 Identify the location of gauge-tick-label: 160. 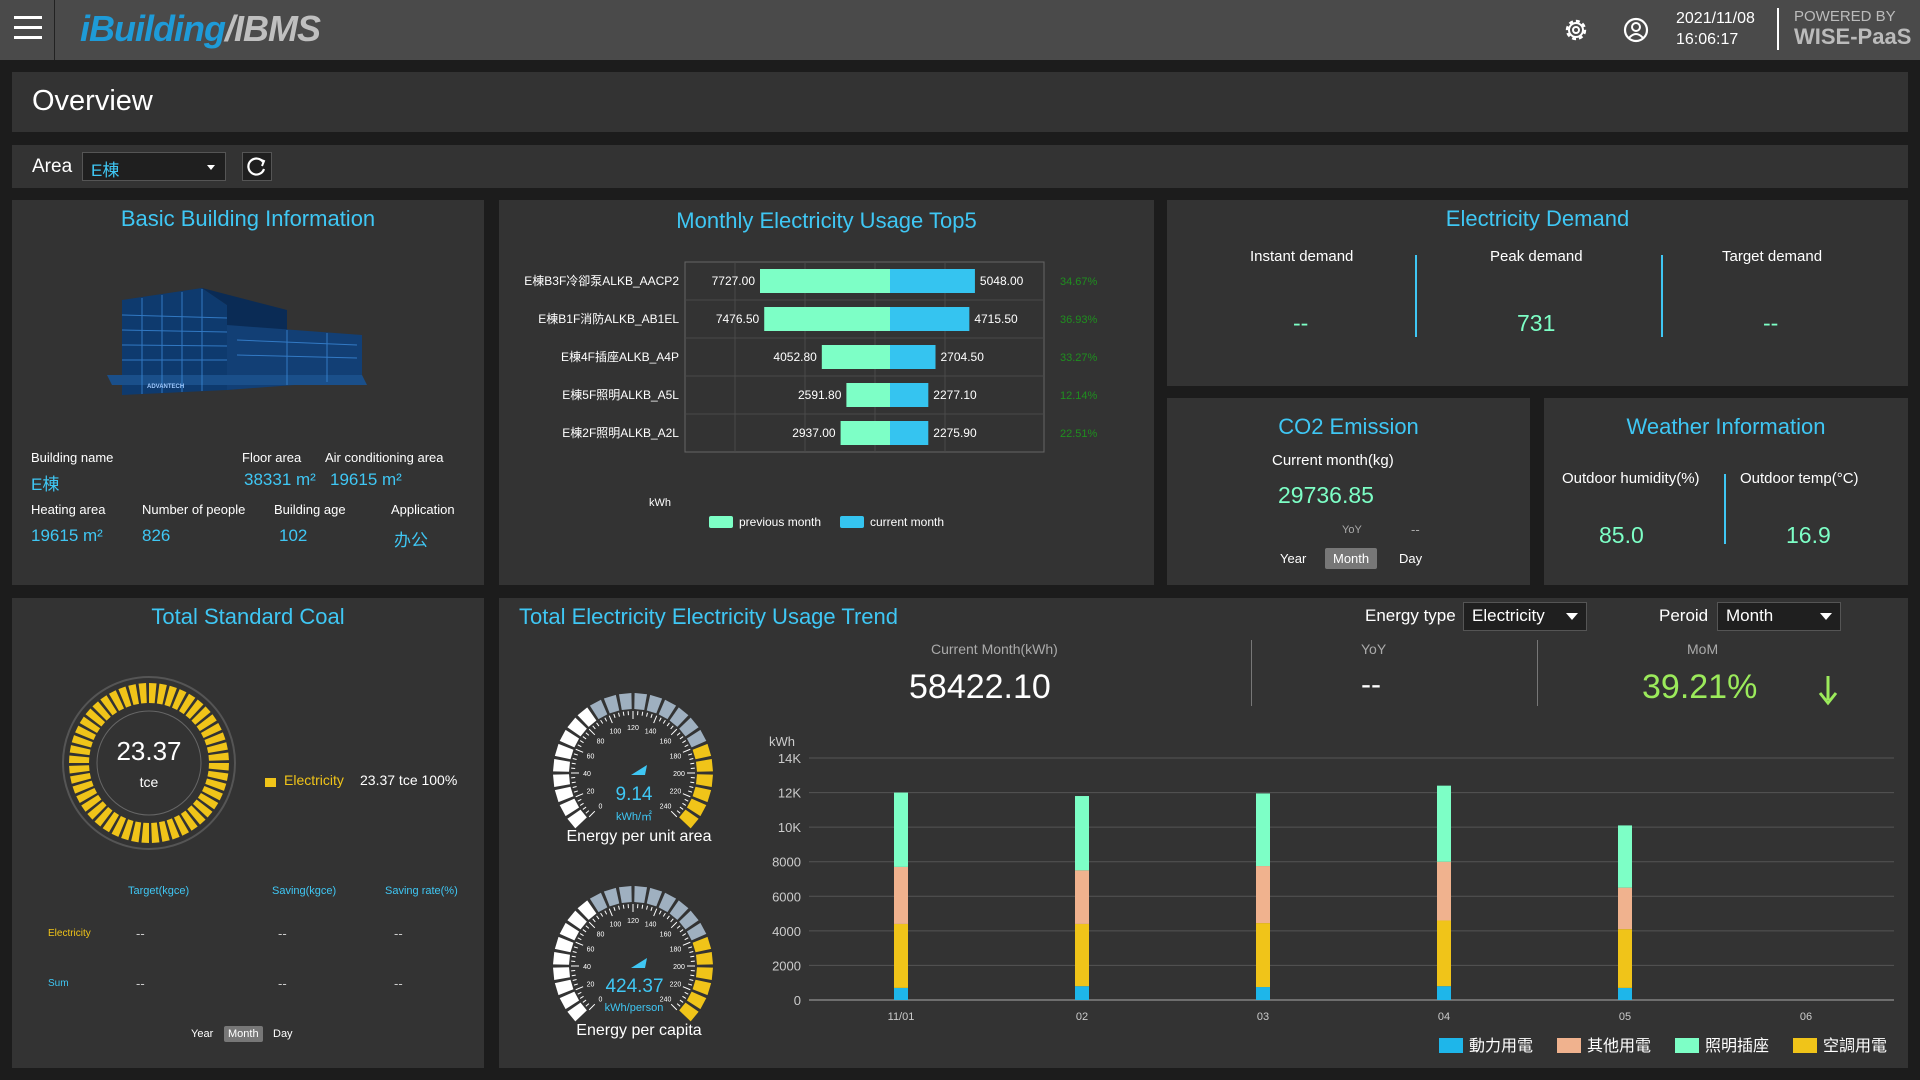
(666, 741).